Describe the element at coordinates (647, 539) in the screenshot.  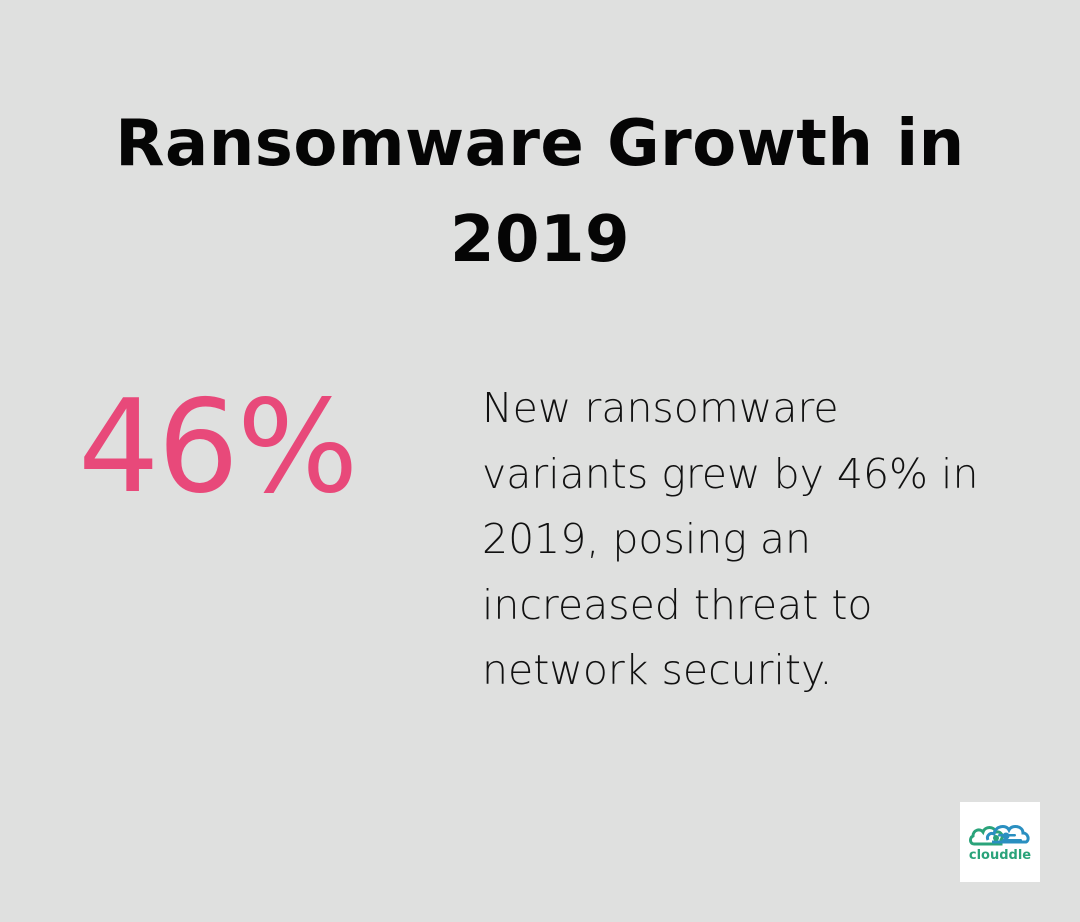
I see `description-line: 2019, posing an` at that location.